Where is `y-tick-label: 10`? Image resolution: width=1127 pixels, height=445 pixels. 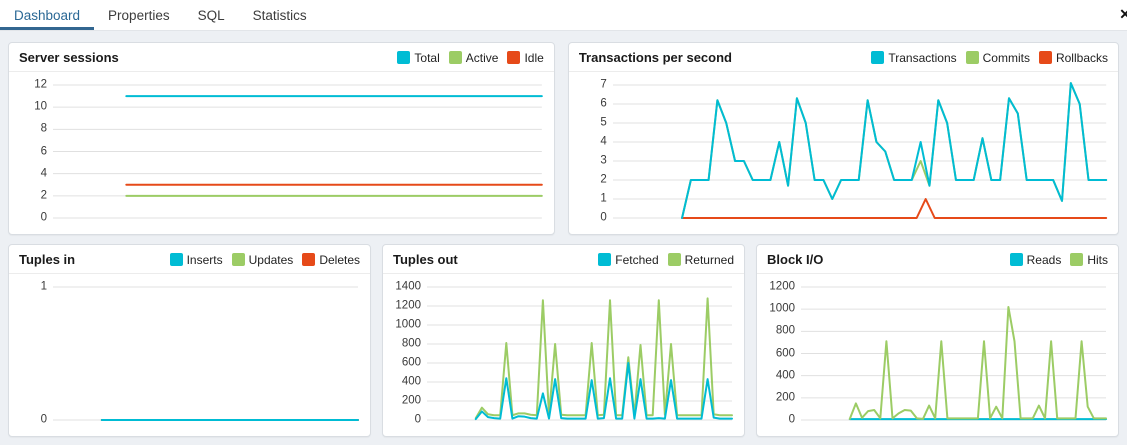
y-tick-label: 10 is located at coordinates (40, 106).